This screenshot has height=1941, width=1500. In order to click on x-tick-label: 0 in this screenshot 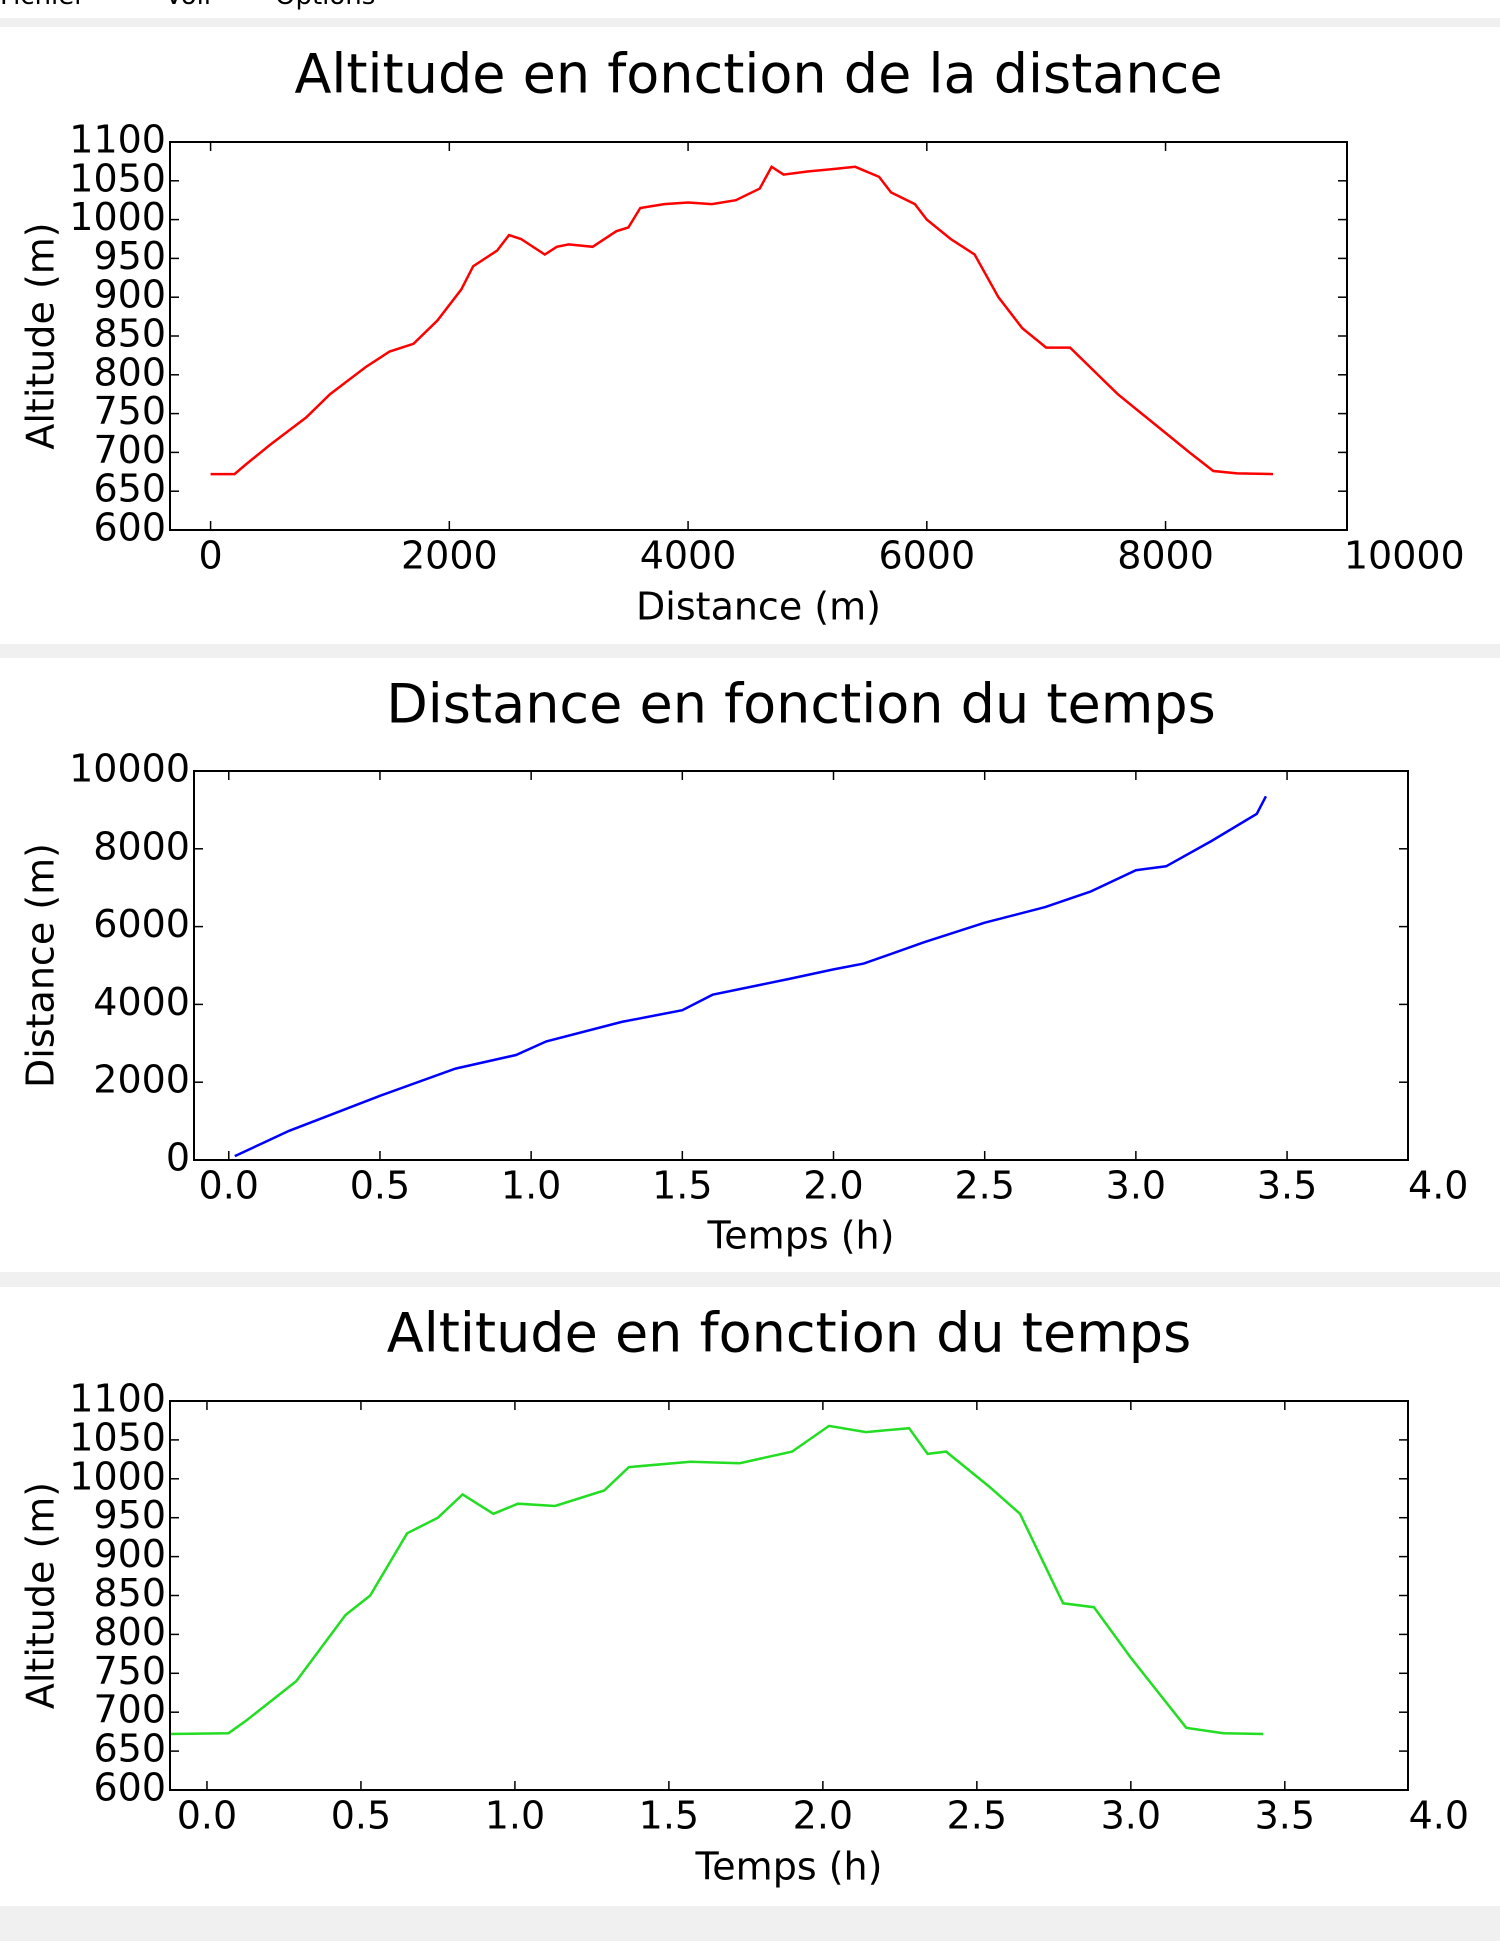, I will do `click(210, 556)`.